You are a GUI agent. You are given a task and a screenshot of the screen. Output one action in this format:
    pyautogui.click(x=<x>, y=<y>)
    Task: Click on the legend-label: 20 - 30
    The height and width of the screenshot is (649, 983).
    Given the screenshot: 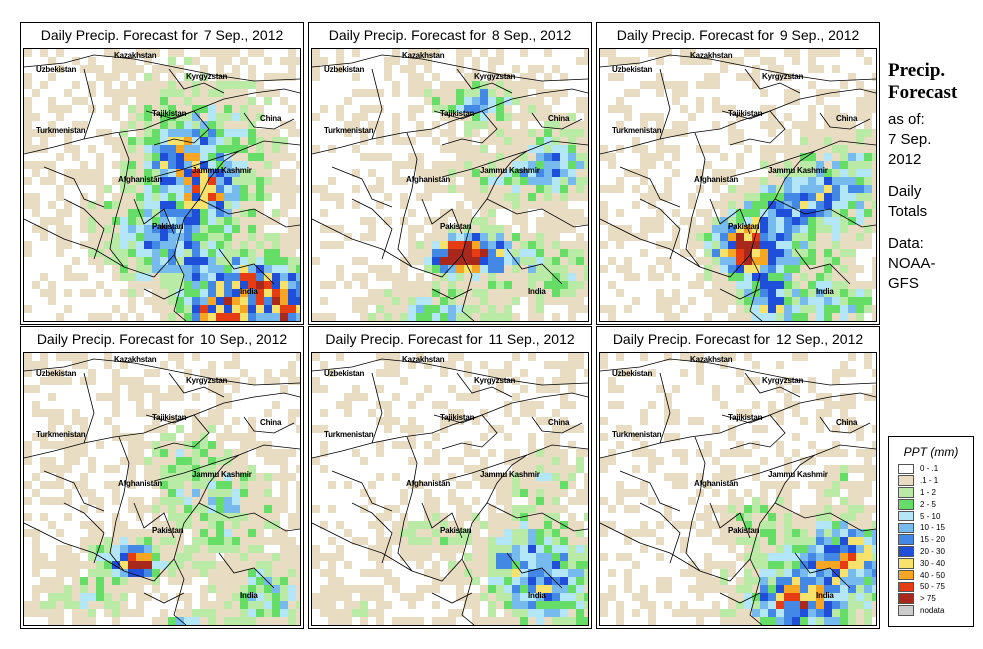 What is the action you would take?
    pyautogui.click(x=932, y=551)
    